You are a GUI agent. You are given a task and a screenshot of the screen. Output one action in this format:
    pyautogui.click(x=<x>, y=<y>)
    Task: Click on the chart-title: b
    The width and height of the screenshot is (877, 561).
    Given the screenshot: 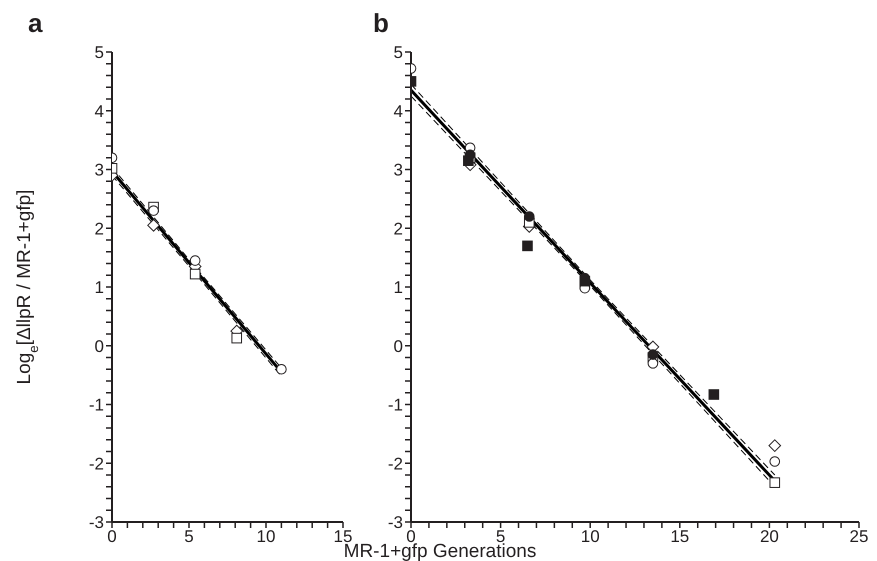 What is the action you would take?
    pyautogui.click(x=381, y=23)
    